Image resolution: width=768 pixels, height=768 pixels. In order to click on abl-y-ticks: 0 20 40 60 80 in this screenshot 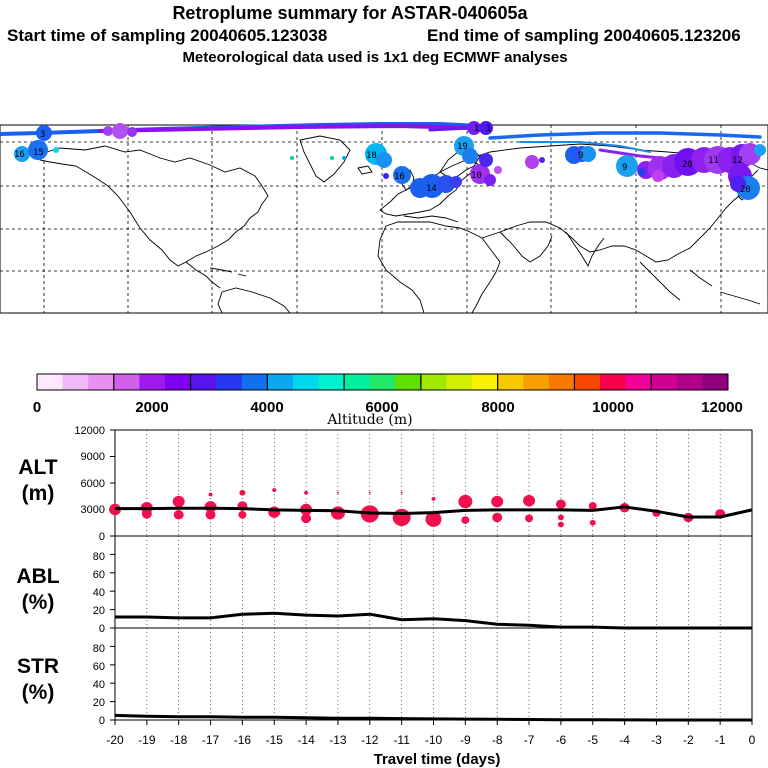, I will do `click(99, 593)`.